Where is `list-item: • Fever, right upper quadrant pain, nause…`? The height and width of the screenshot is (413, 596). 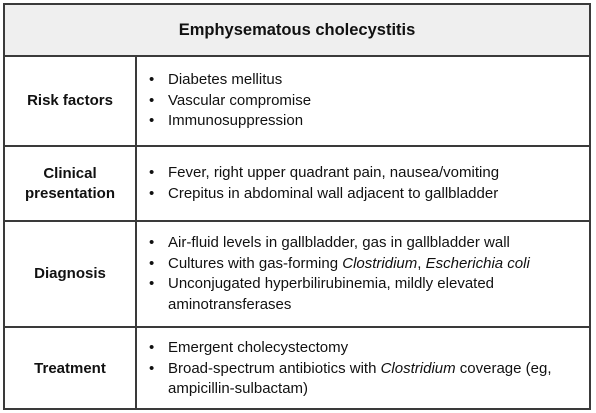 list-item: • Fever, right upper quadrant pain, nause… is located at coordinates (324, 173).